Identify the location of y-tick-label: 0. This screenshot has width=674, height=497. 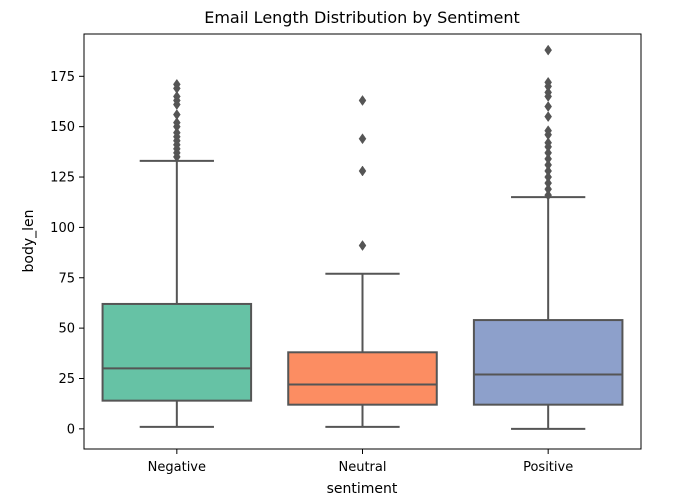
(71, 429).